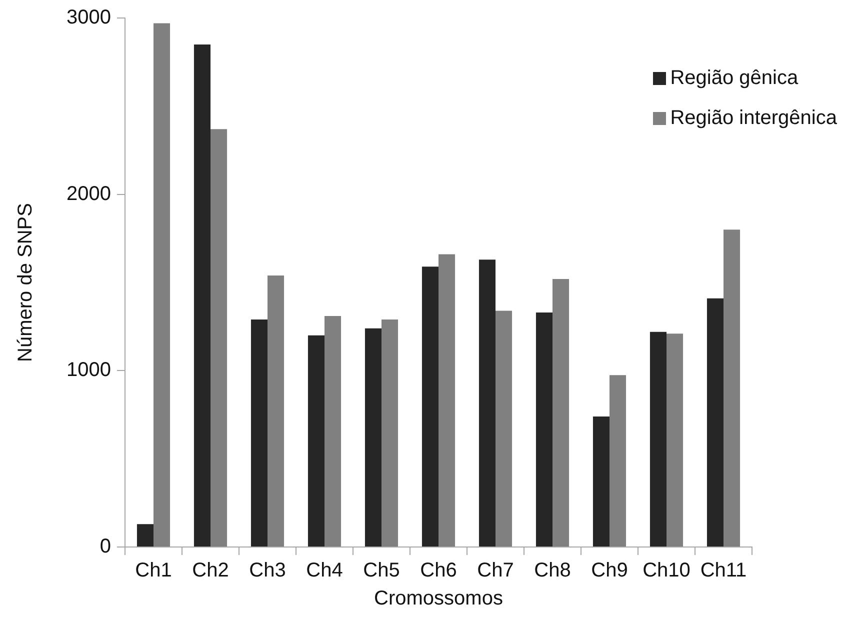 The image size is (845, 621). What do you see at coordinates (210, 571) in the screenshot?
I see `x-tick-label: Ch2` at bounding box center [210, 571].